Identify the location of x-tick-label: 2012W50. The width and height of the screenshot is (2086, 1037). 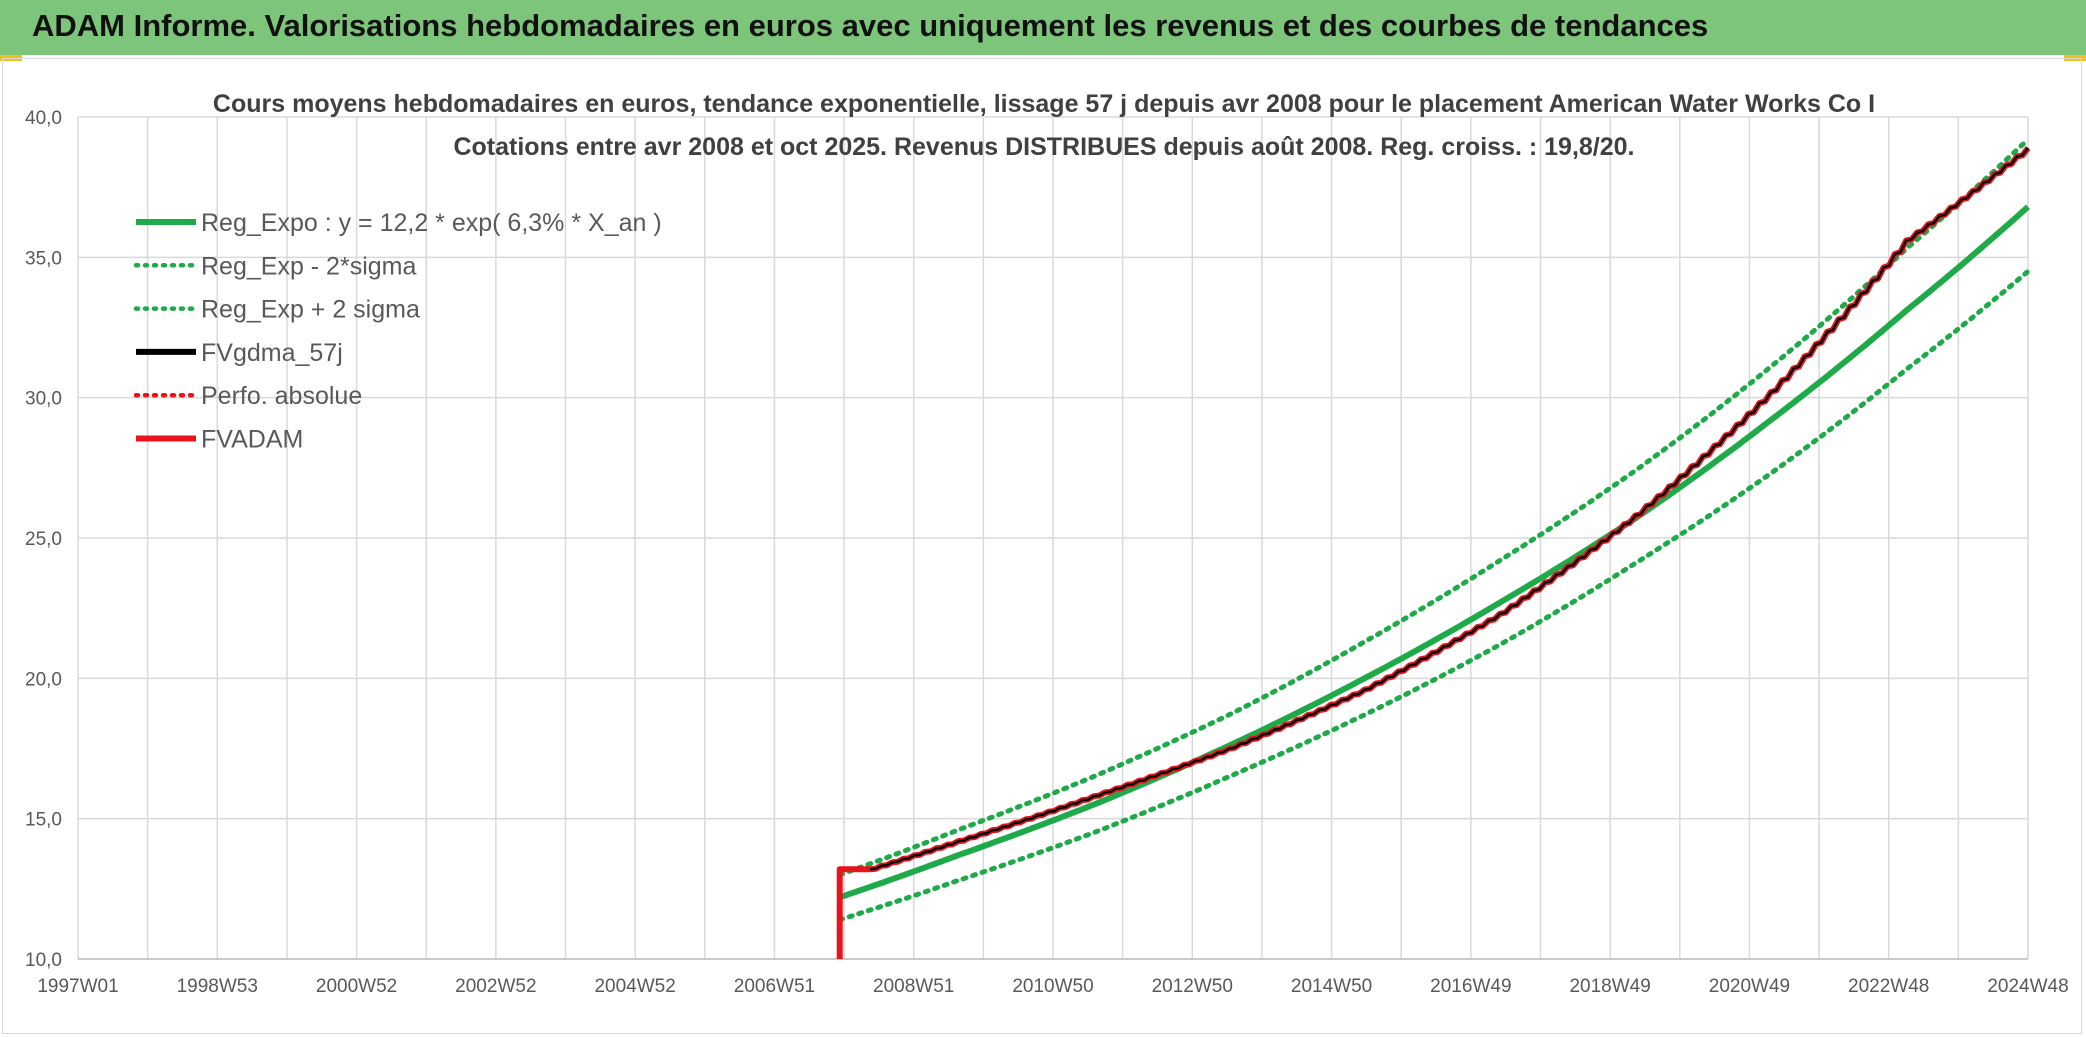
(1192, 986).